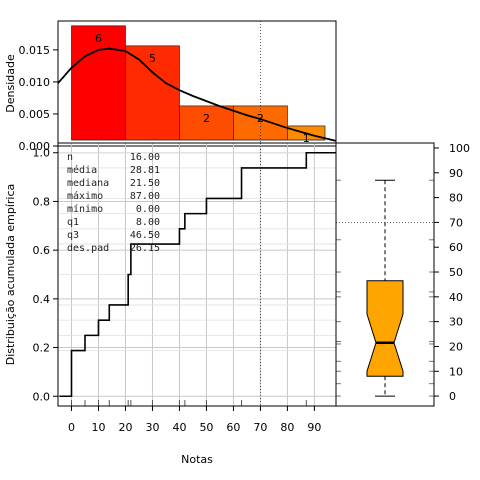  I want to click on stat-value: 28.81, so click(145, 170).